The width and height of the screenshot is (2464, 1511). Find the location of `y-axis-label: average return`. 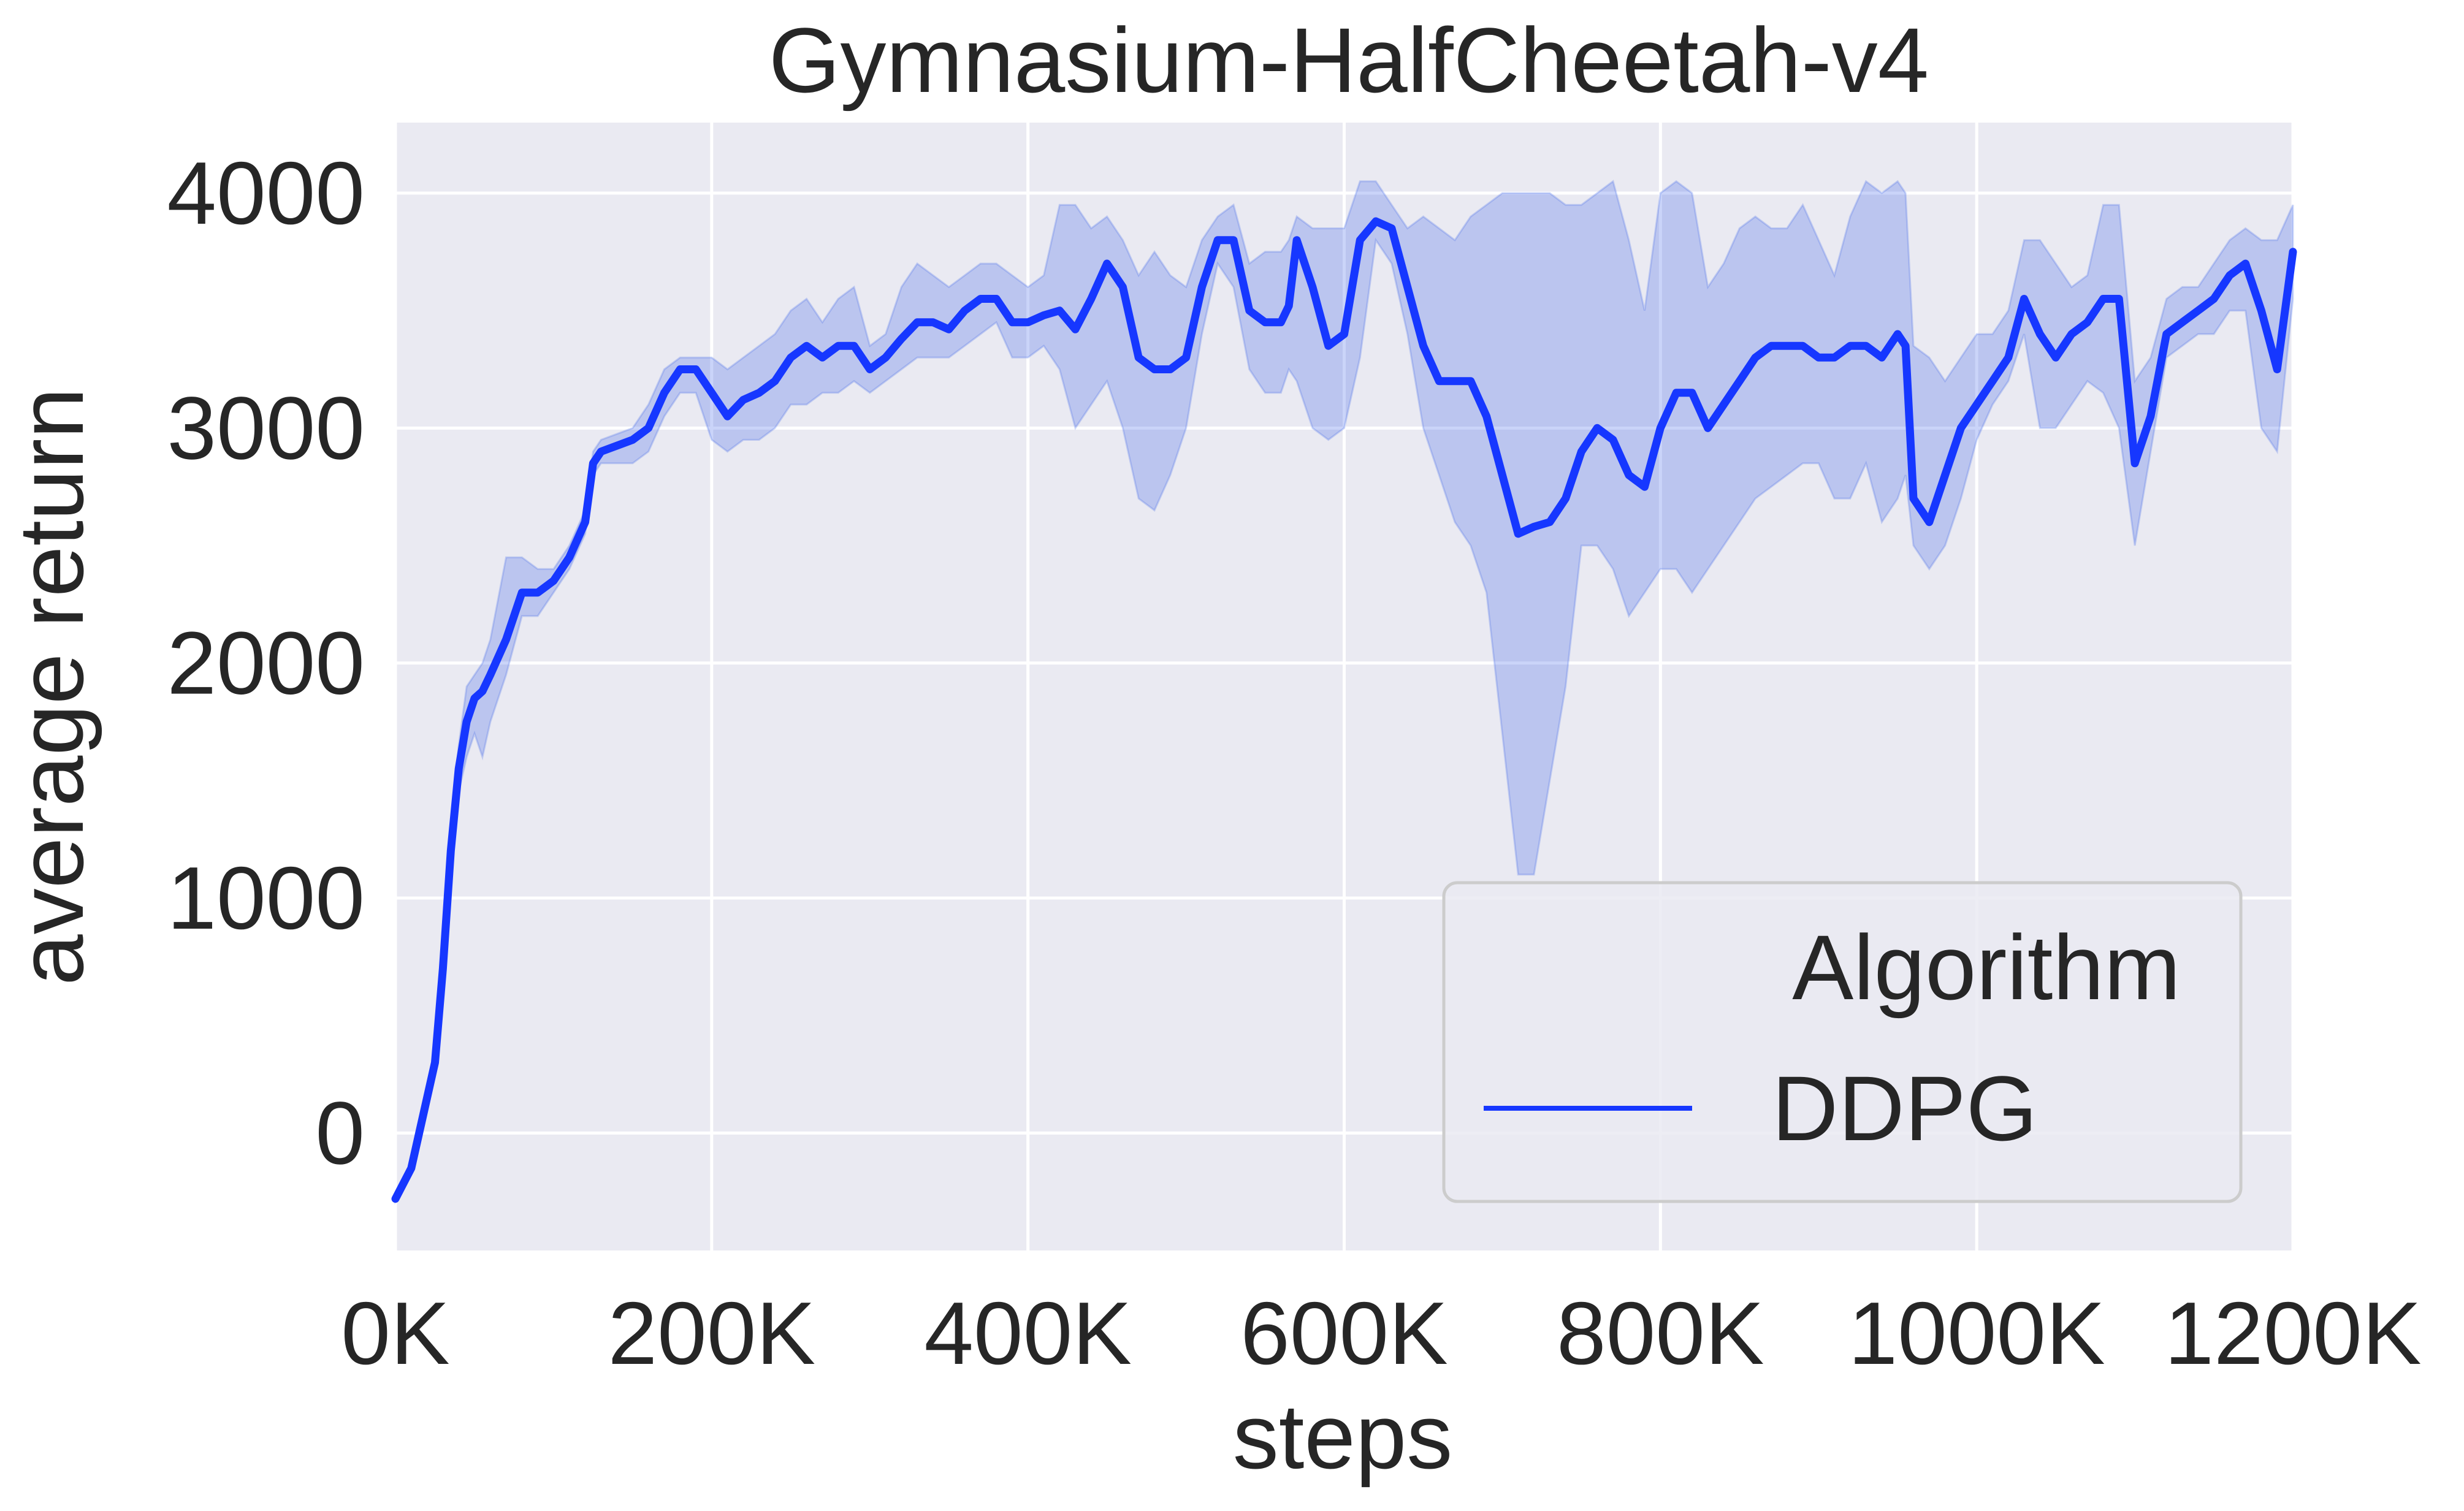

y-axis-label: average return is located at coordinates (51, 686).